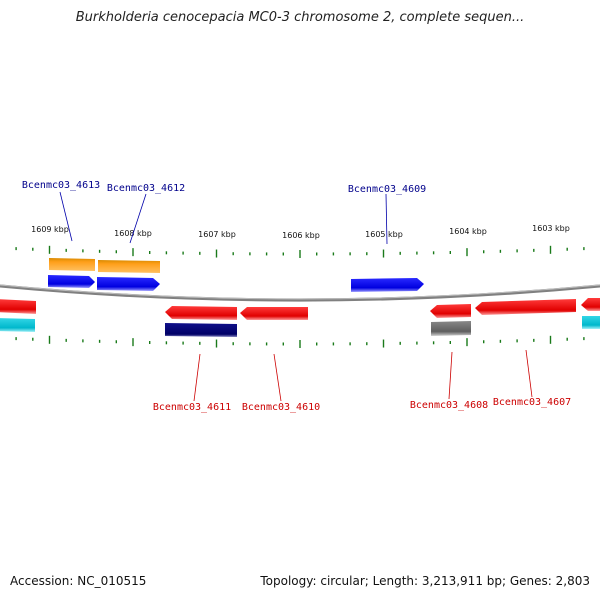  I want to click on gene-label-bcenmc03-4610: Bcenmc03_4610, so click(281, 407).